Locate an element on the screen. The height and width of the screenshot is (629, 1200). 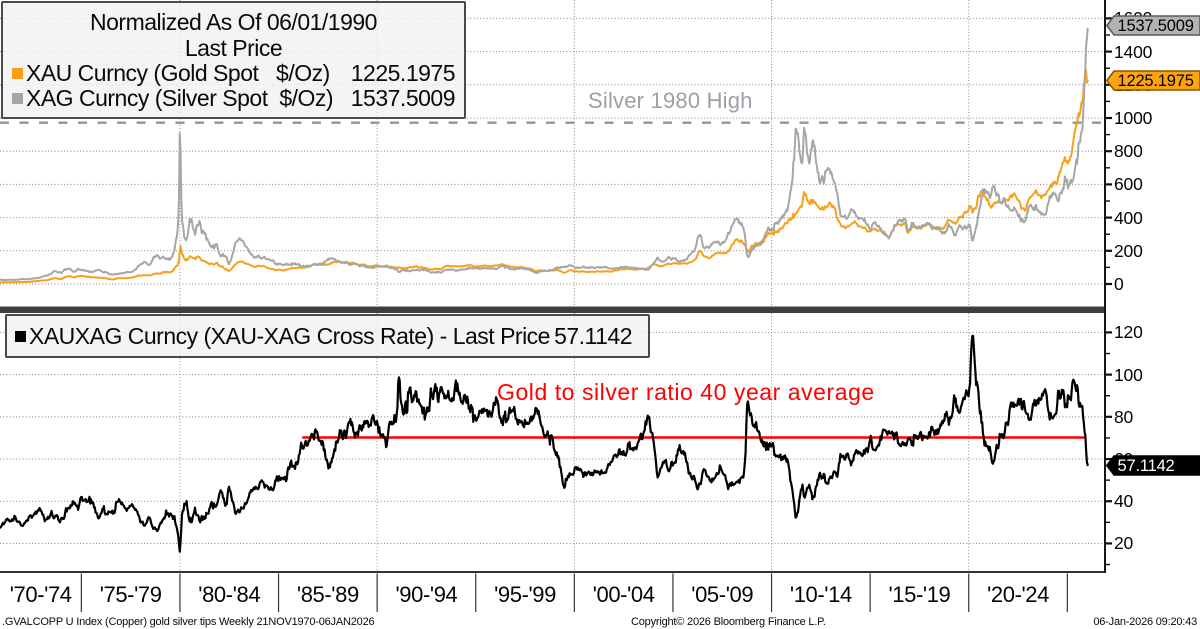
x-axis-label-1990s: '90-'94 is located at coordinates (426, 594).